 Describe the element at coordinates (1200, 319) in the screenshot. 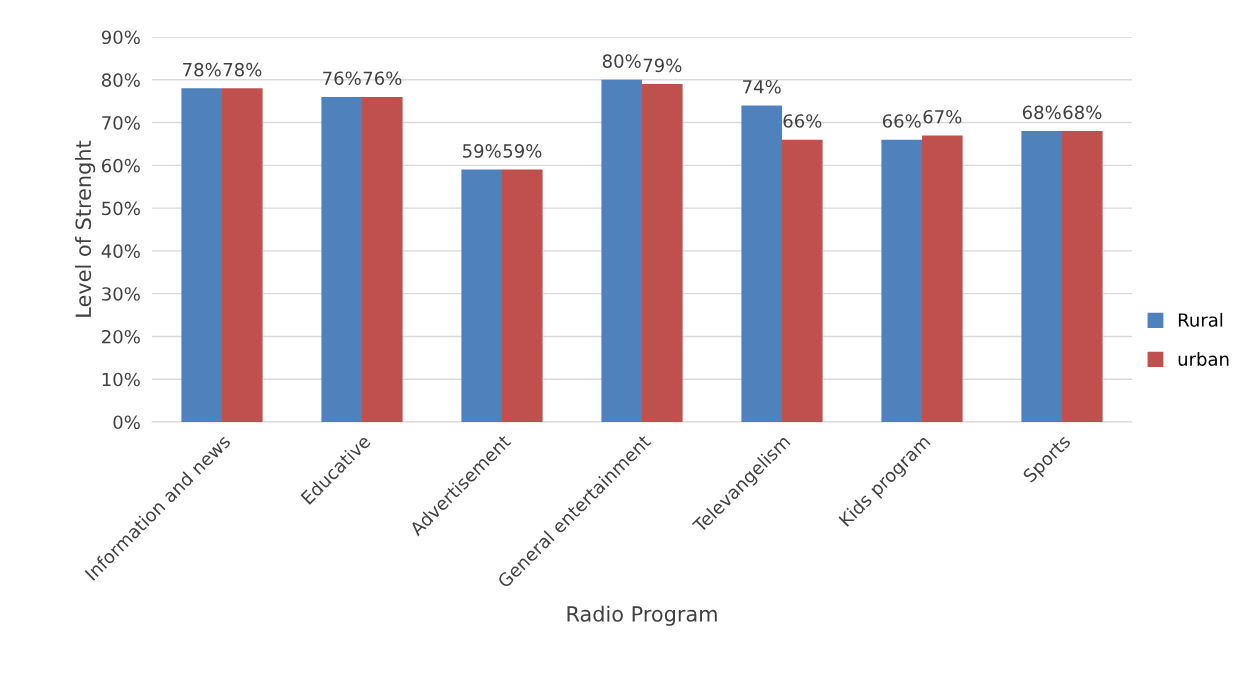

I see `legend-label: Rural` at that location.